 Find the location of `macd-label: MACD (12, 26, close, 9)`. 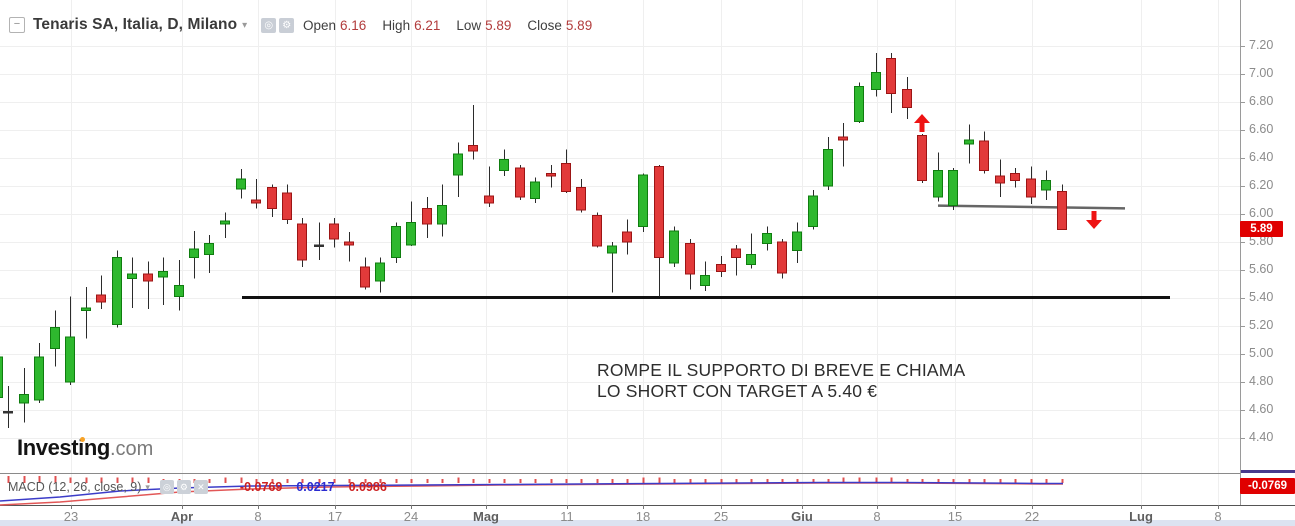

macd-label: MACD (12, 26, close, 9) is located at coordinates (75, 487).